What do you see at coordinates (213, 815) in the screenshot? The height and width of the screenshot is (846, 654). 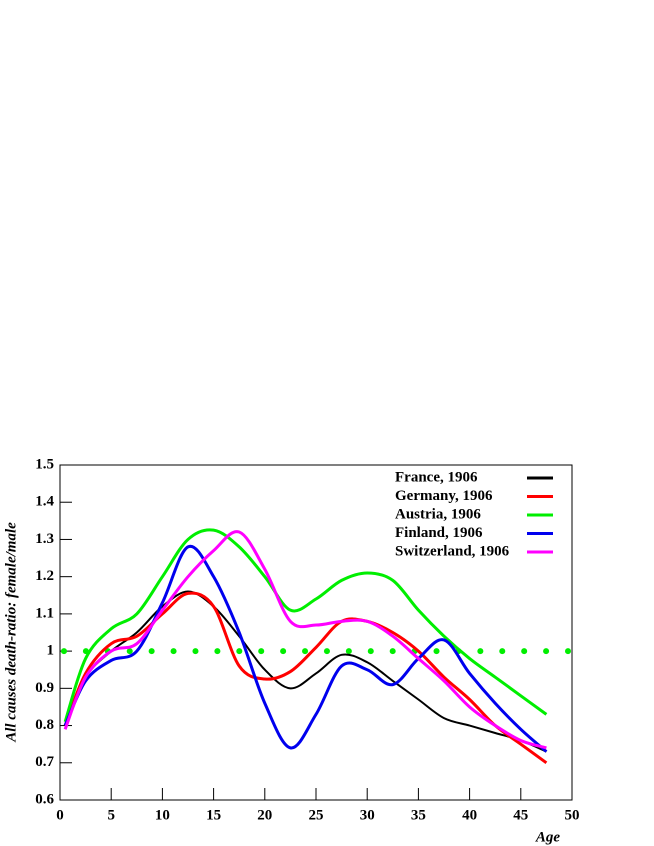 I see `x-tick-label: 15` at bounding box center [213, 815].